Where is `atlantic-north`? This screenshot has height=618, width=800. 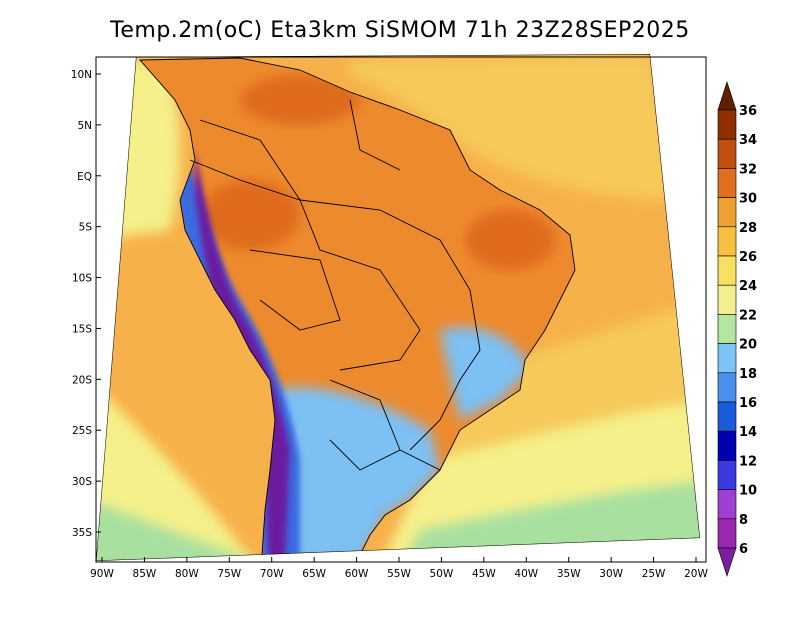
atlantic-north is located at coordinates (515, 127).